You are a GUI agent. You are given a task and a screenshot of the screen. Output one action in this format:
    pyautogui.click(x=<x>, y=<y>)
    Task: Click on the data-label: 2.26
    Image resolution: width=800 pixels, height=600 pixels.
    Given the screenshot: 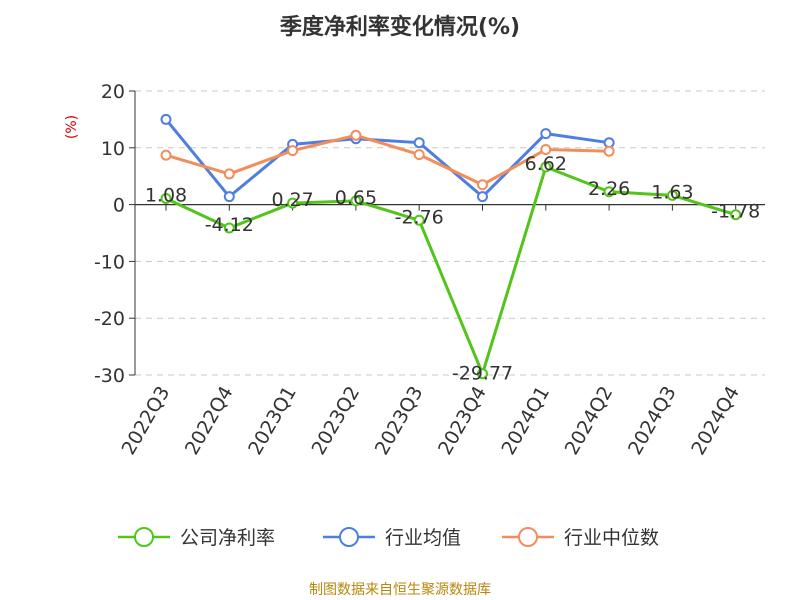 What is the action you would take?
    pyautogui.click(x=609, y=189)
    